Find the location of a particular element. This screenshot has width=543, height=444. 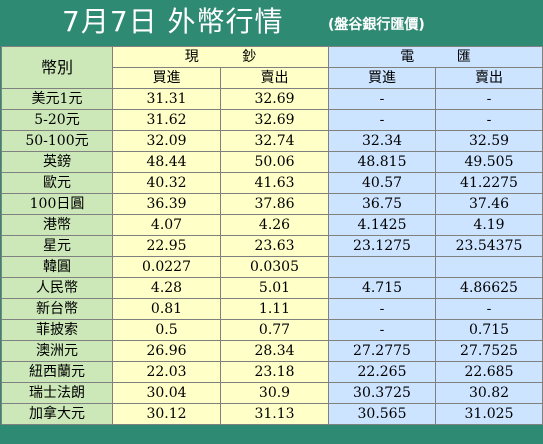

cell-wire-sell: 22.685 is located at coordinates (489, 372).